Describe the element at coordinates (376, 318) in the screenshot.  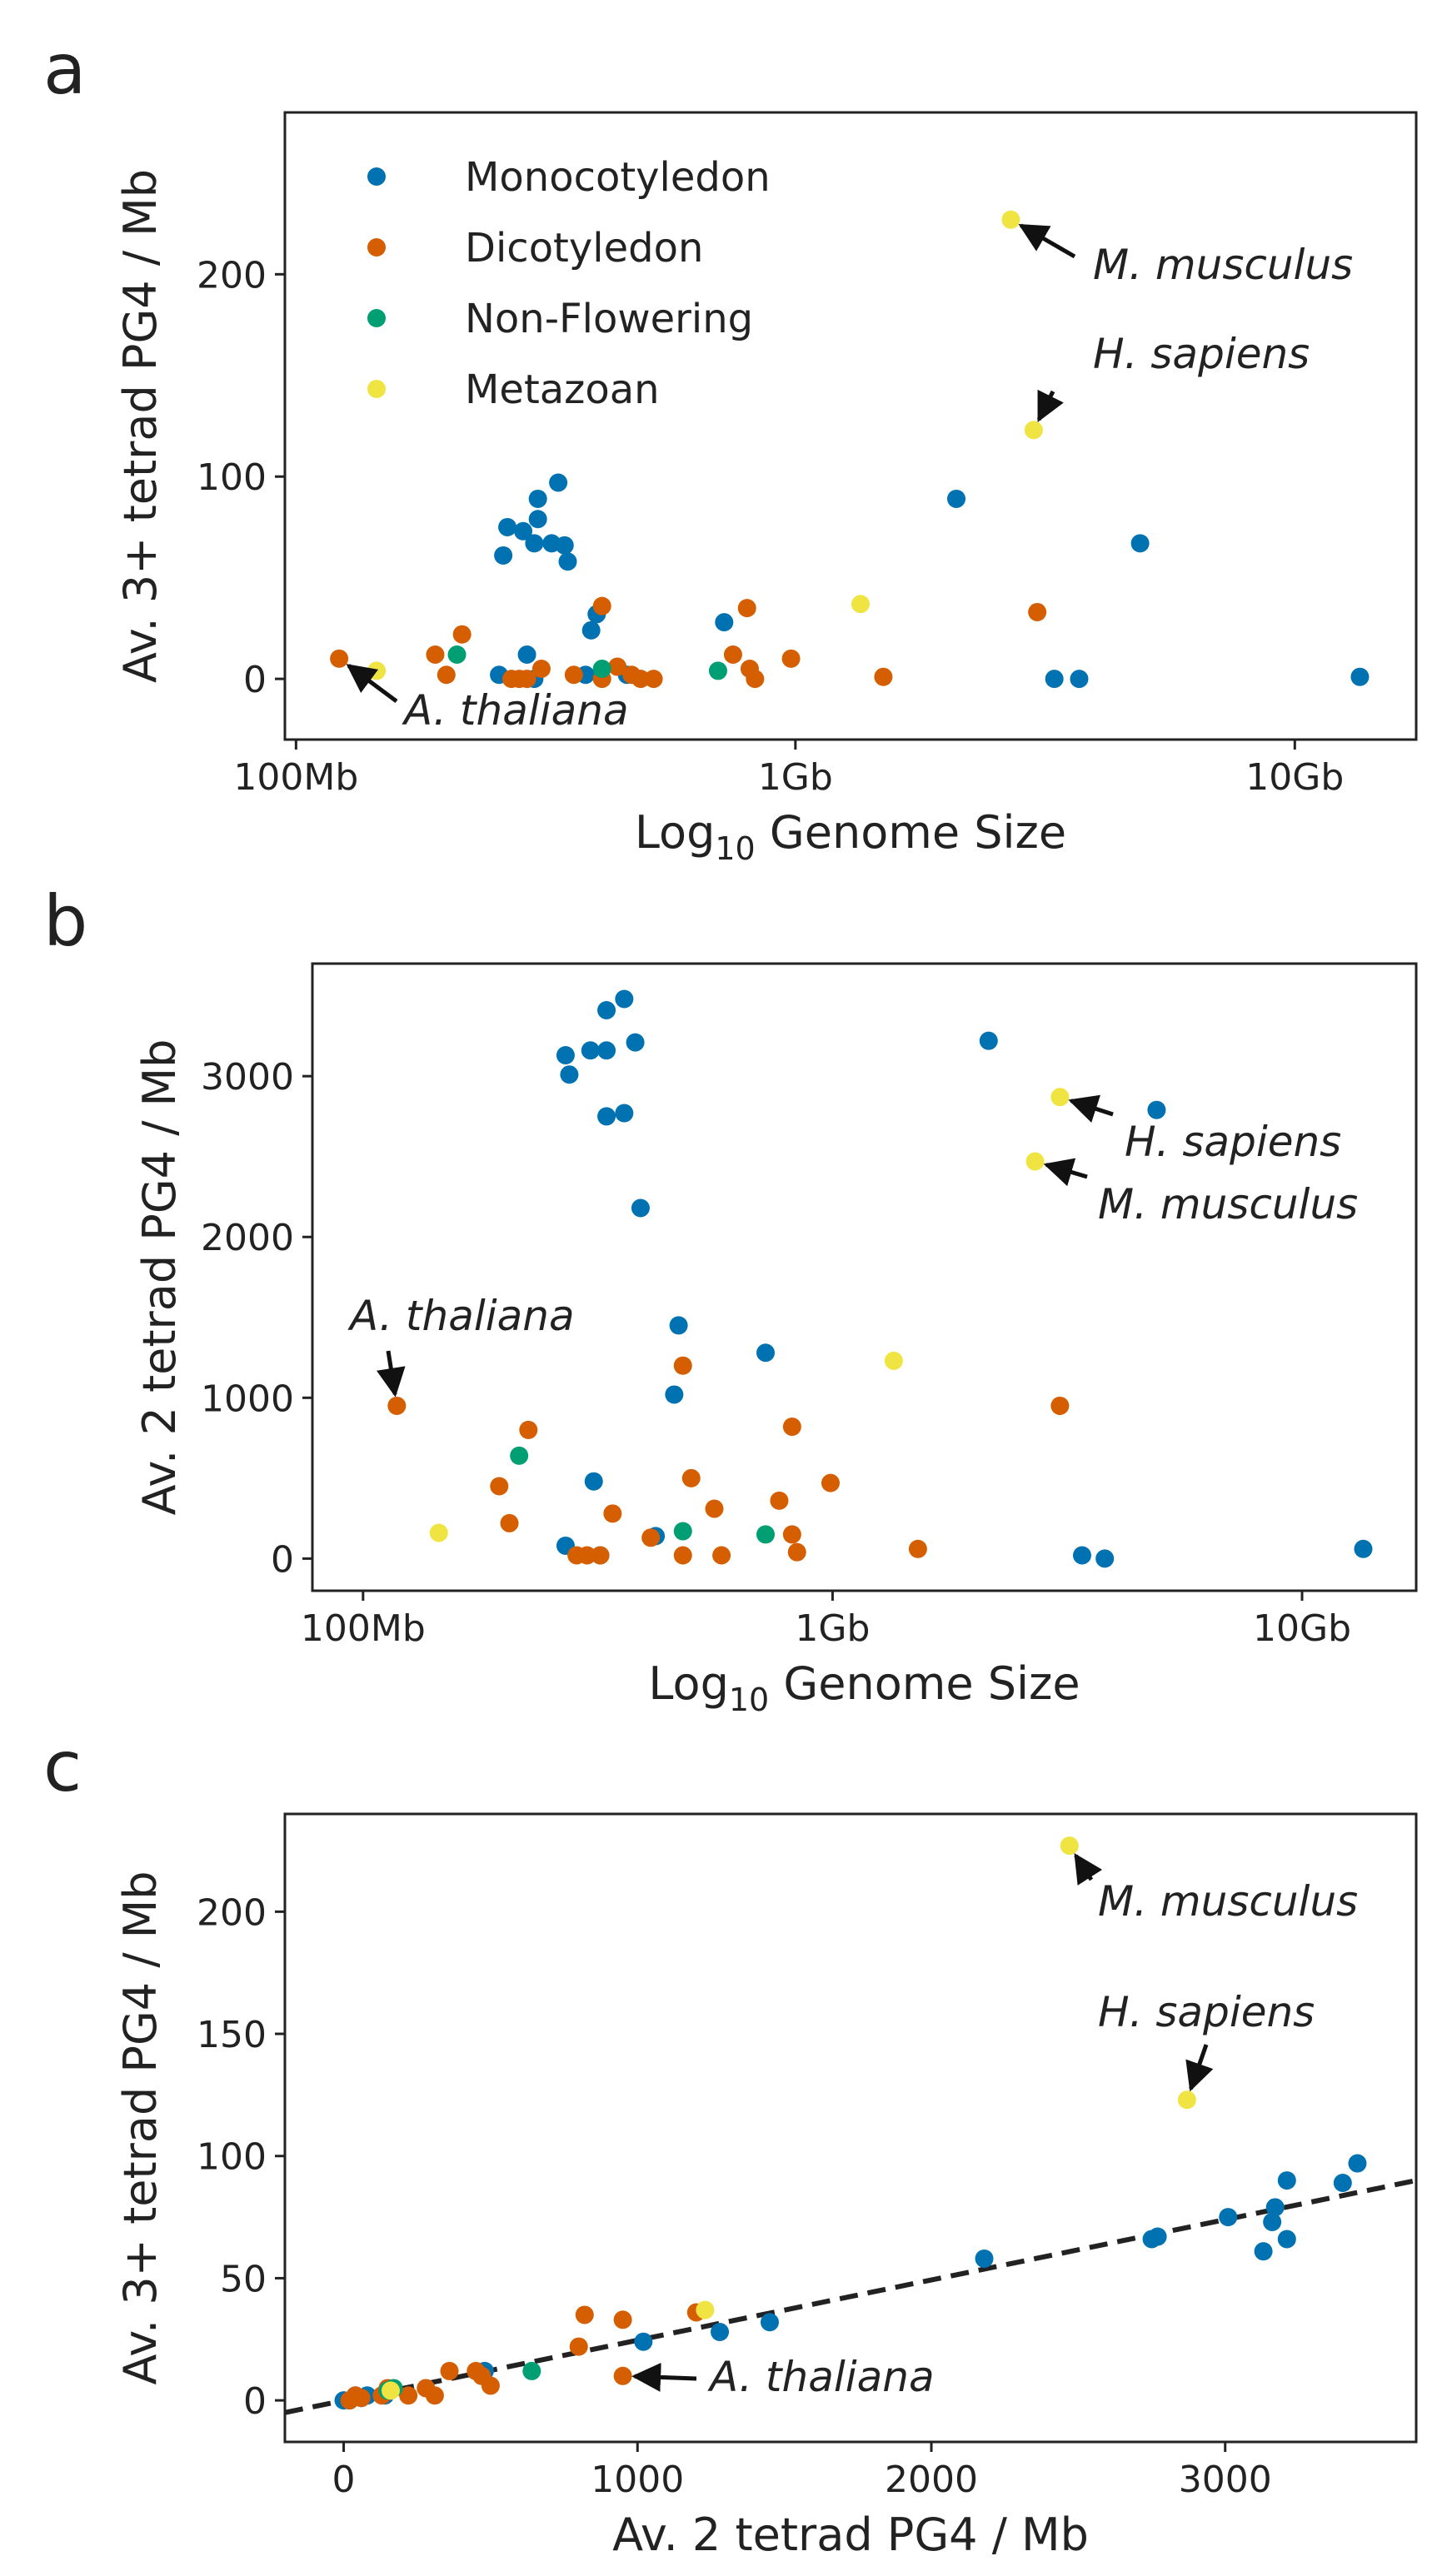
I see `legend-marker-non-flowering` at that location.